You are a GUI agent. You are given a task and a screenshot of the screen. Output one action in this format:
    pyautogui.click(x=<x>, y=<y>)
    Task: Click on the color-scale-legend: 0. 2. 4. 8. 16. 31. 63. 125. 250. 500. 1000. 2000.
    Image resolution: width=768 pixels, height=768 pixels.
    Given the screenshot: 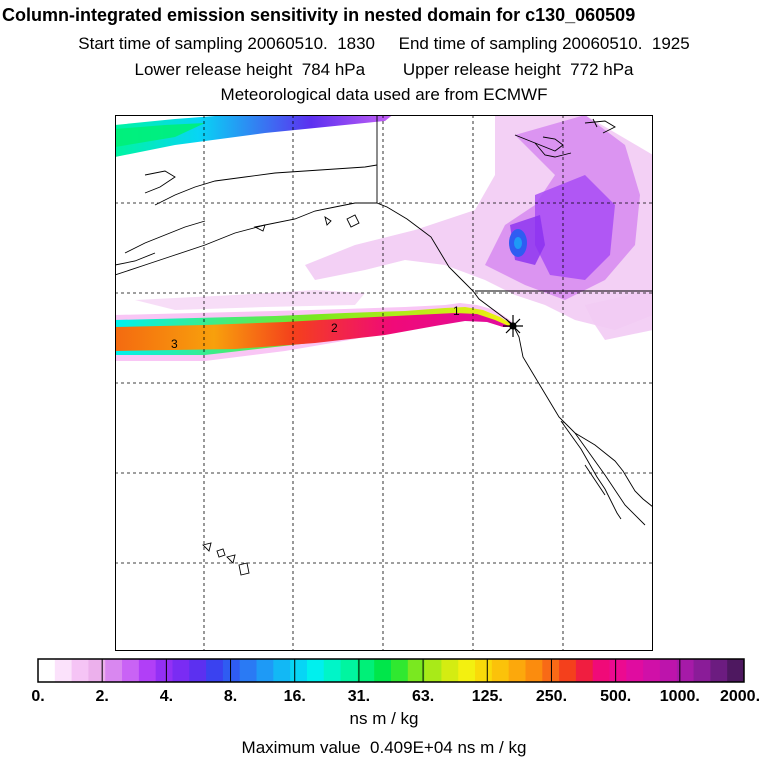 What is the action you would take?
    pyautogui.click(x=395, y=681)
    